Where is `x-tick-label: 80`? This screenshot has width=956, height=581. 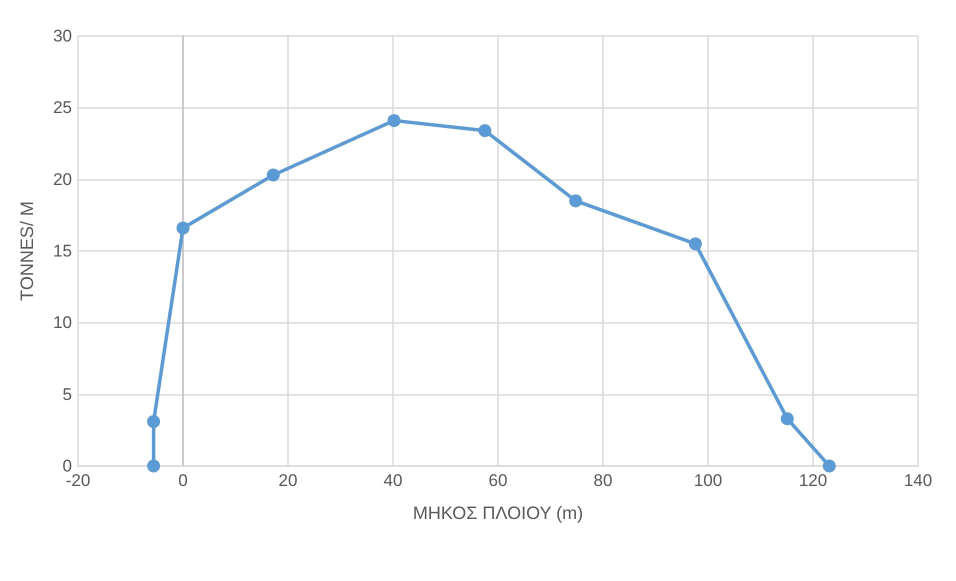
x-tick-label: 80 is located at coordinates (603, 480).